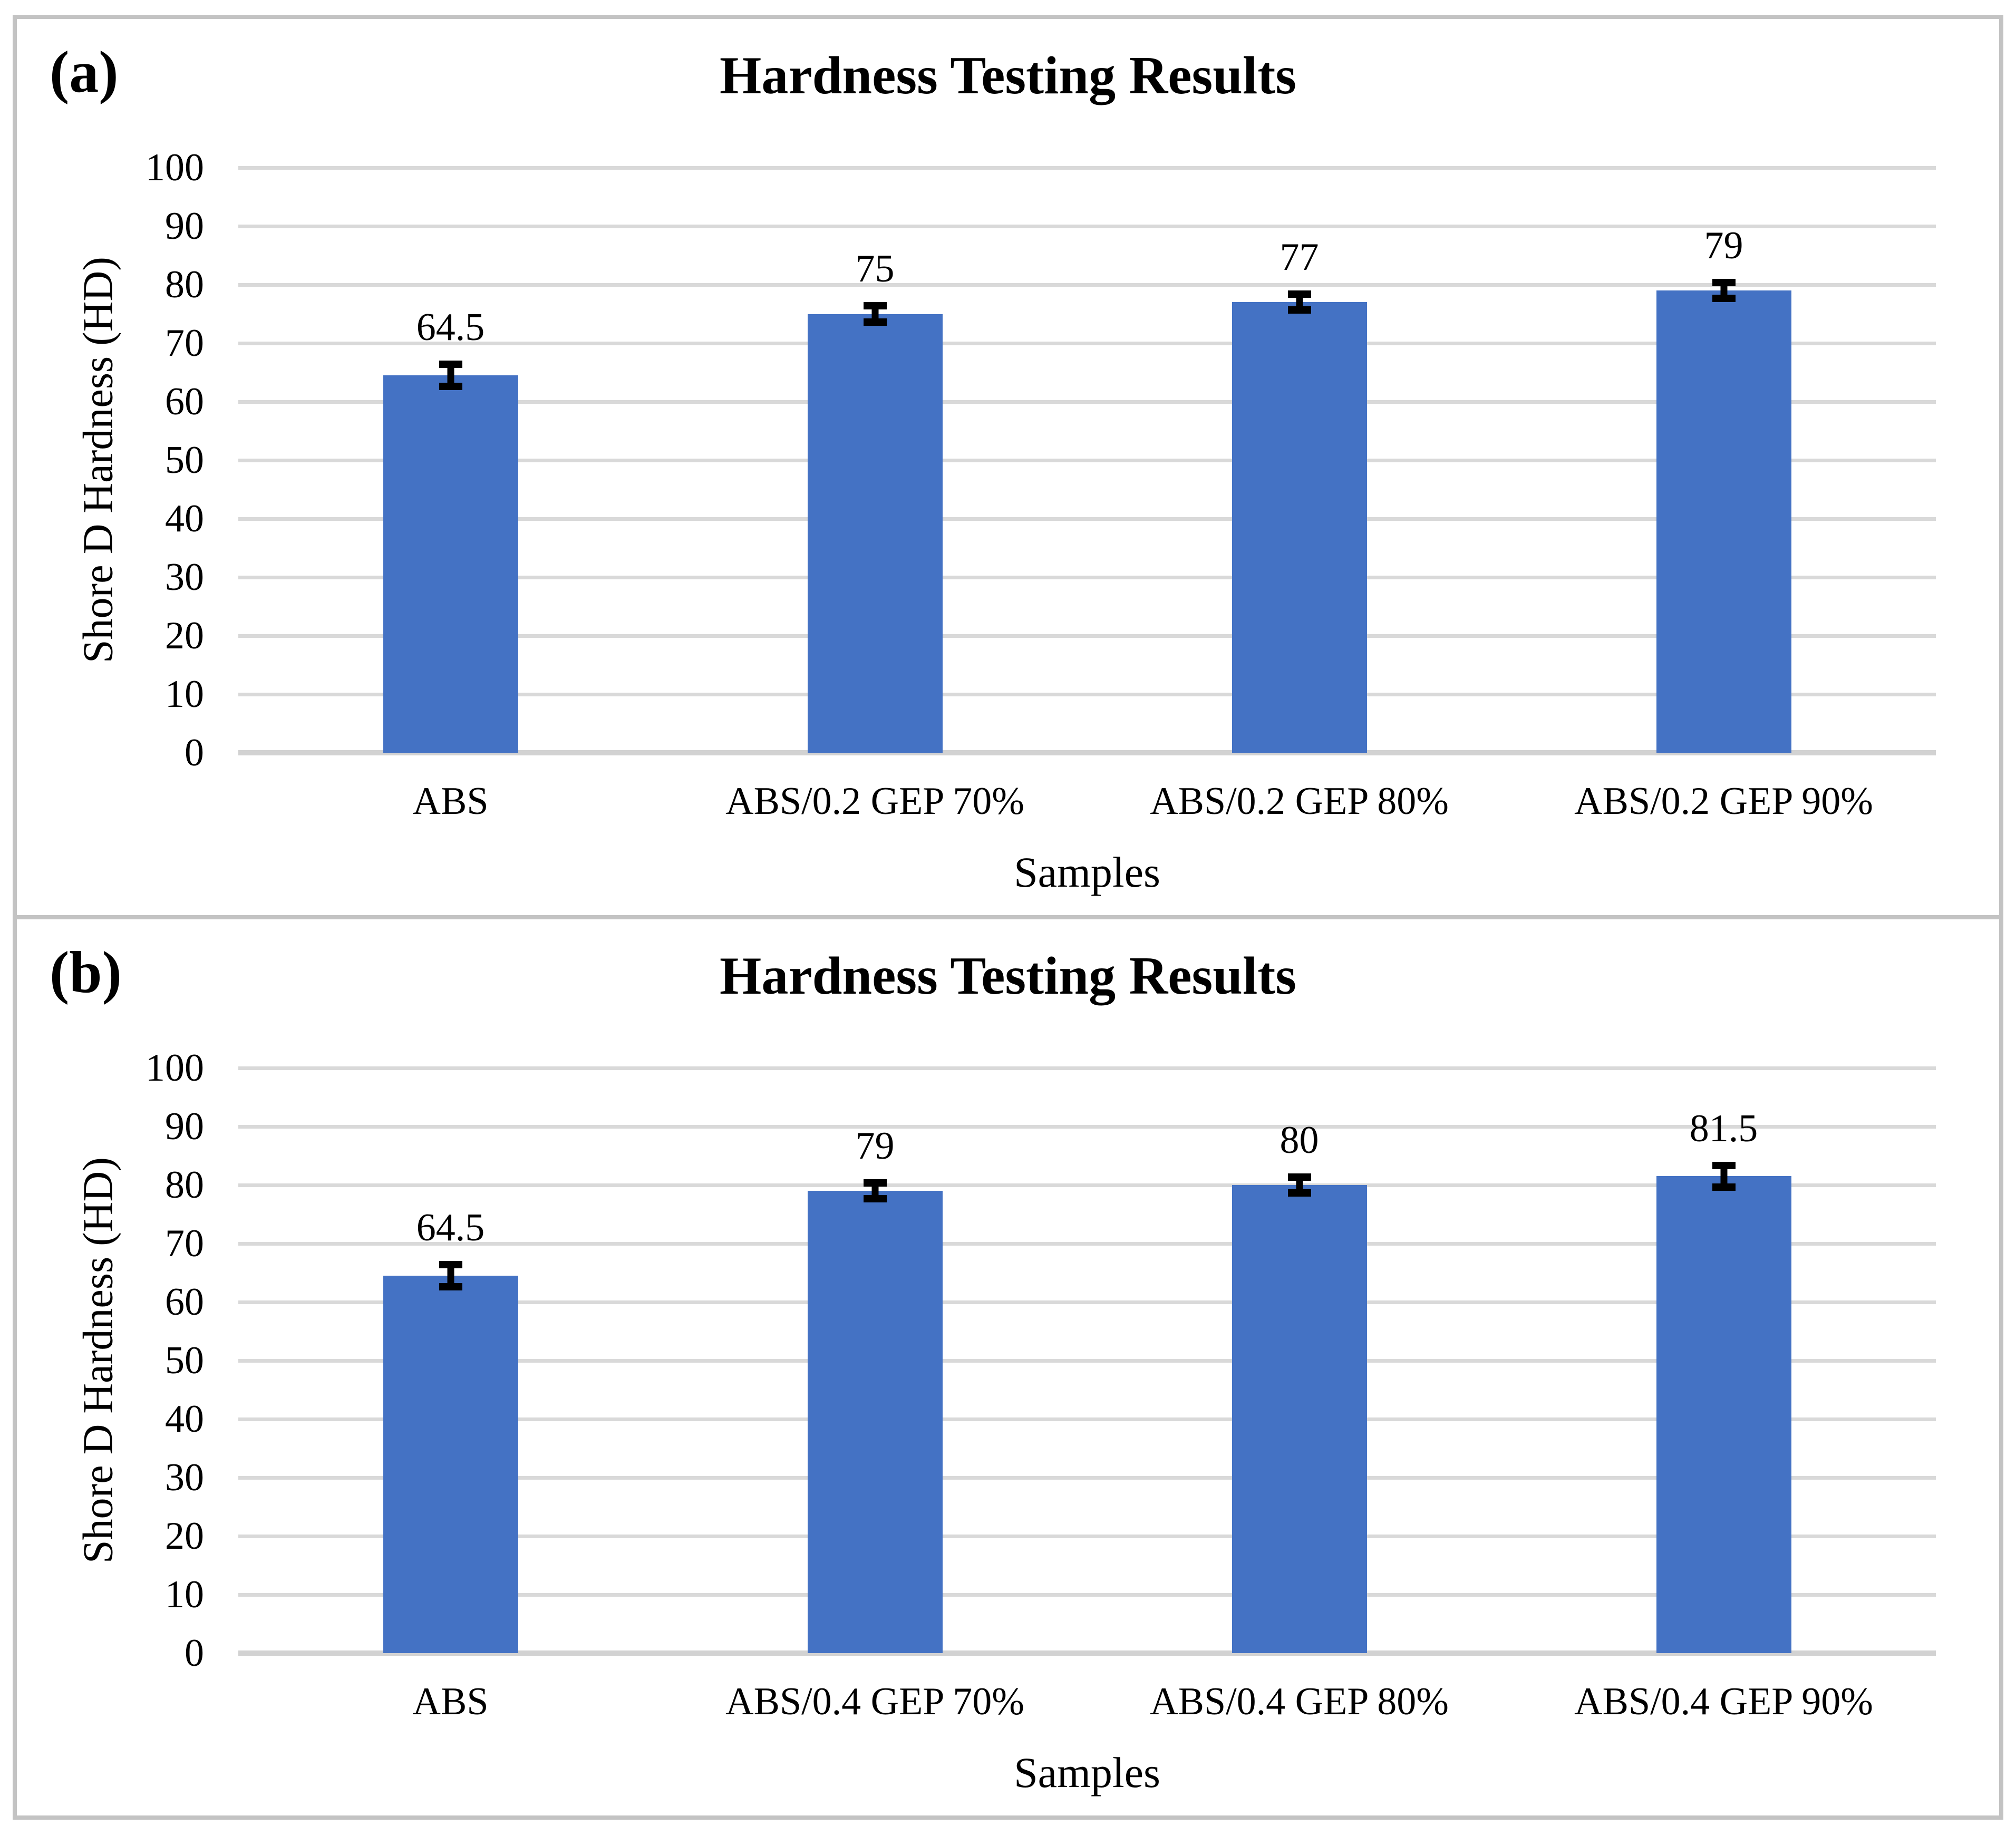 The width and height of the screenshot is (2016, 1845). Describe the element at coordinates (1299, 1701) in the screenshot. I see `category-label: ABS/0.4 GEP 80%` at that location.